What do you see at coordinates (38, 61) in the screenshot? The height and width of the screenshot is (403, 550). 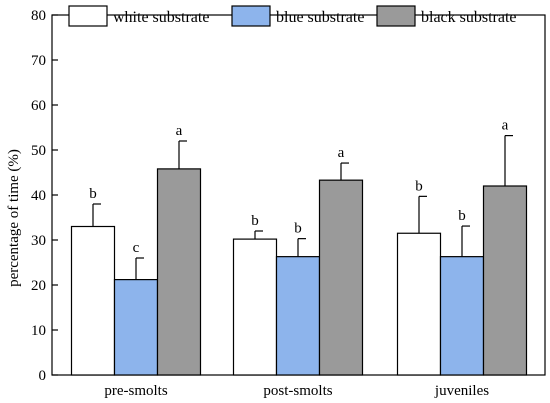 I see `y-tick-label: 70` at bounding box center [38, 61].